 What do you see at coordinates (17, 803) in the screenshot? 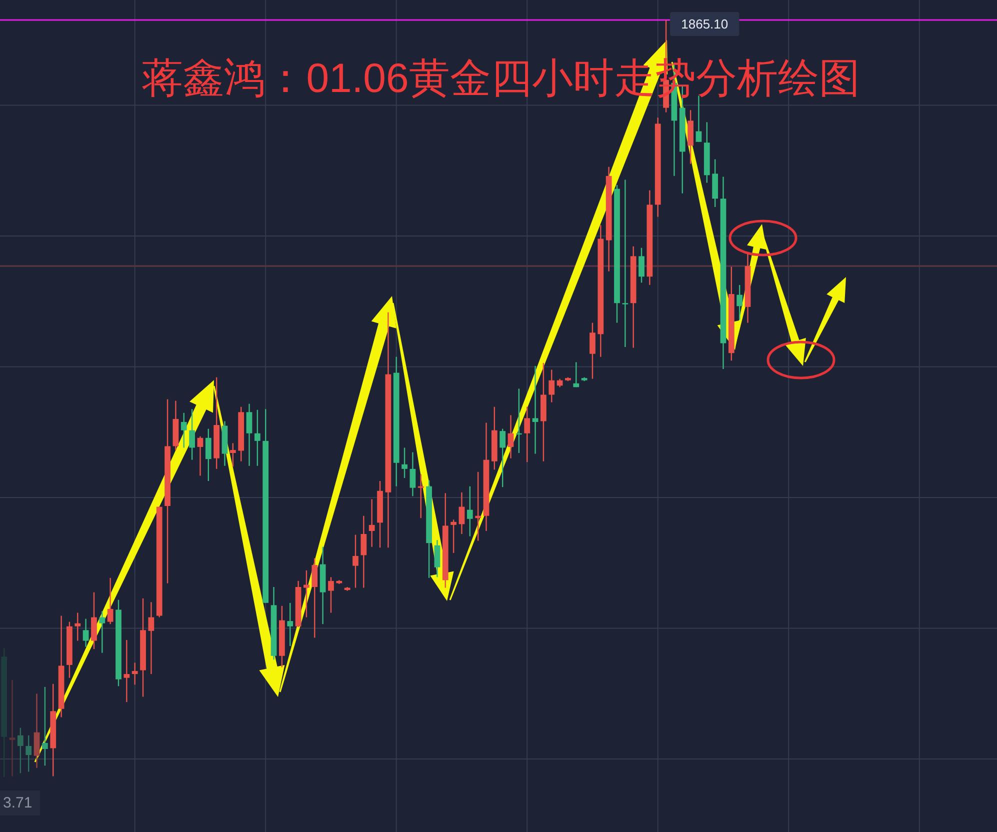
I see `text: 3.71` at bounding box center [17, 803].